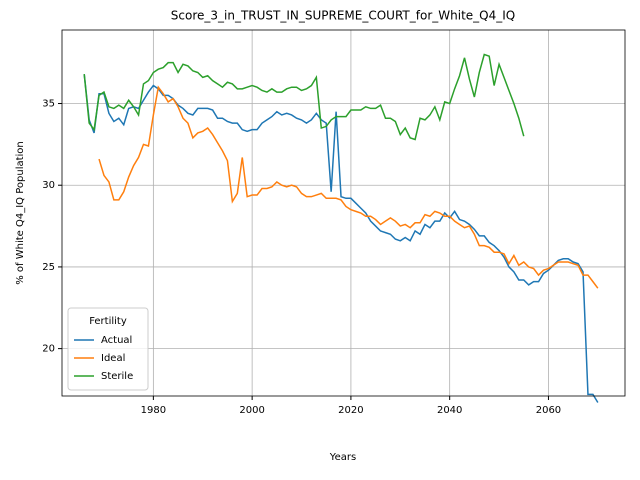  Describe the element at coordinates (108, 349) in the screenshot. I see `legend-box` at that location.